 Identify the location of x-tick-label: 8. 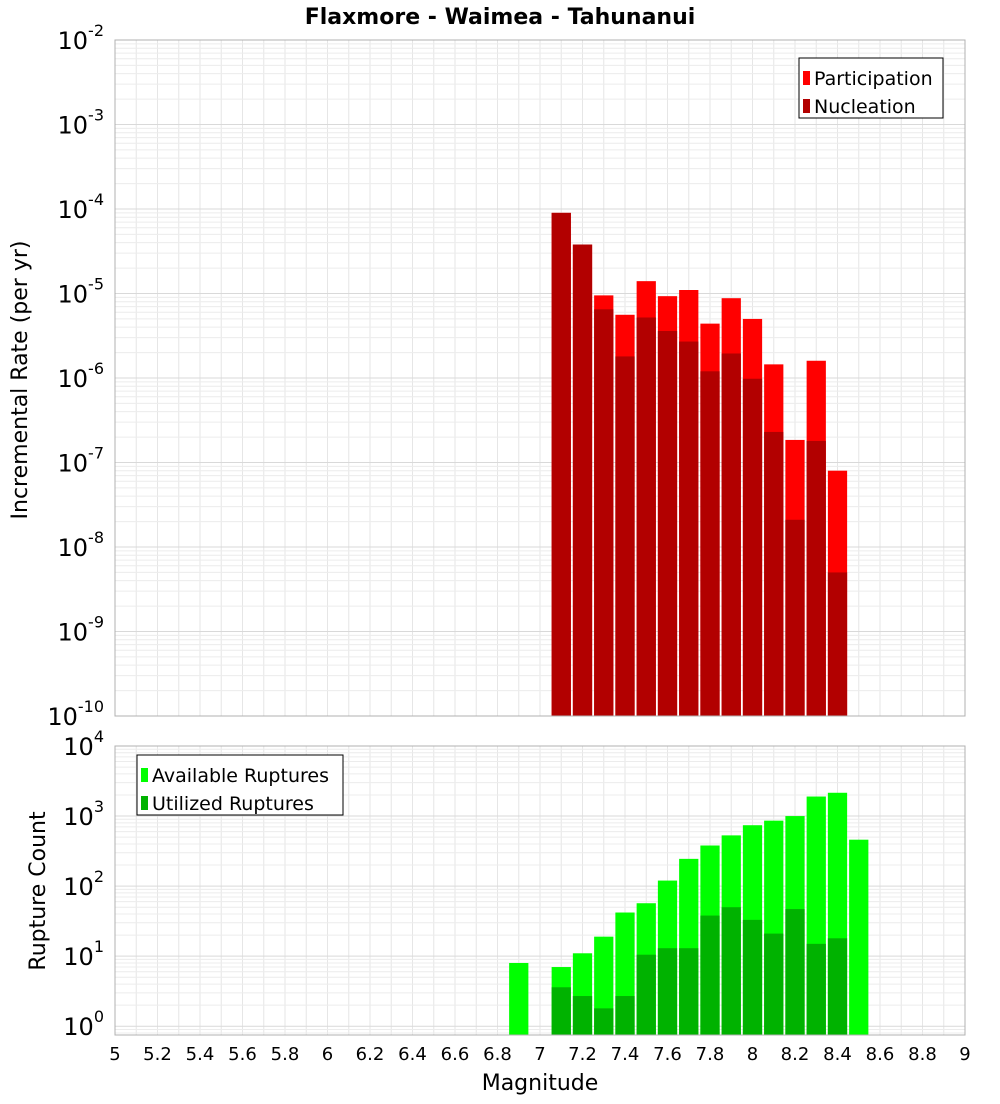
(752, 1054).